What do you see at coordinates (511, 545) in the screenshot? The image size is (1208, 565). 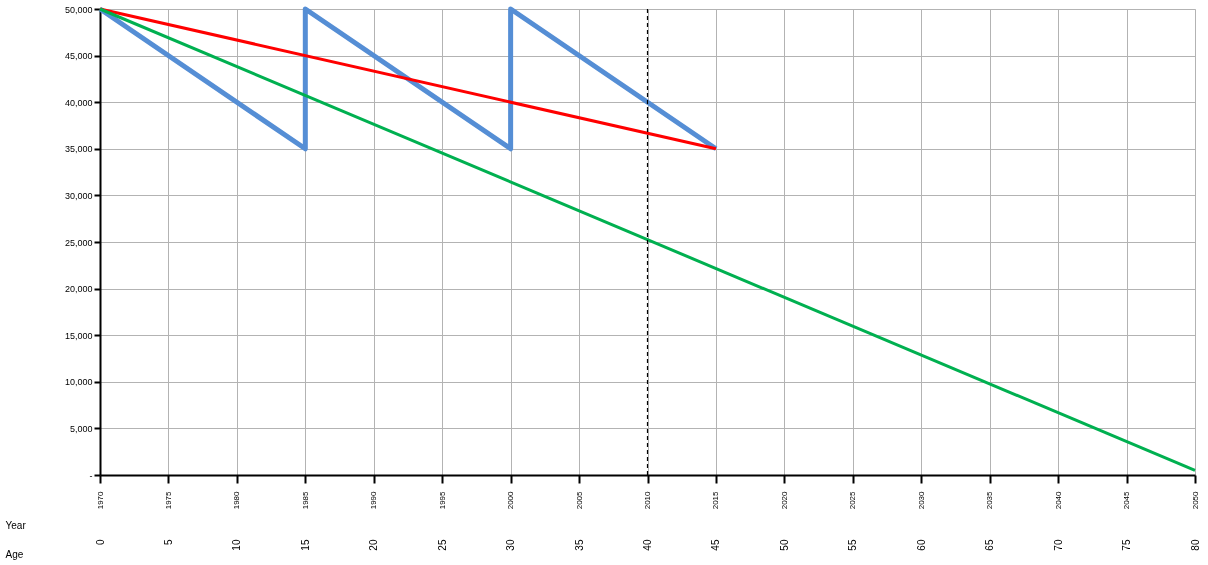 I see `x2-tick-label: 30` at bounding box center [511, 545].